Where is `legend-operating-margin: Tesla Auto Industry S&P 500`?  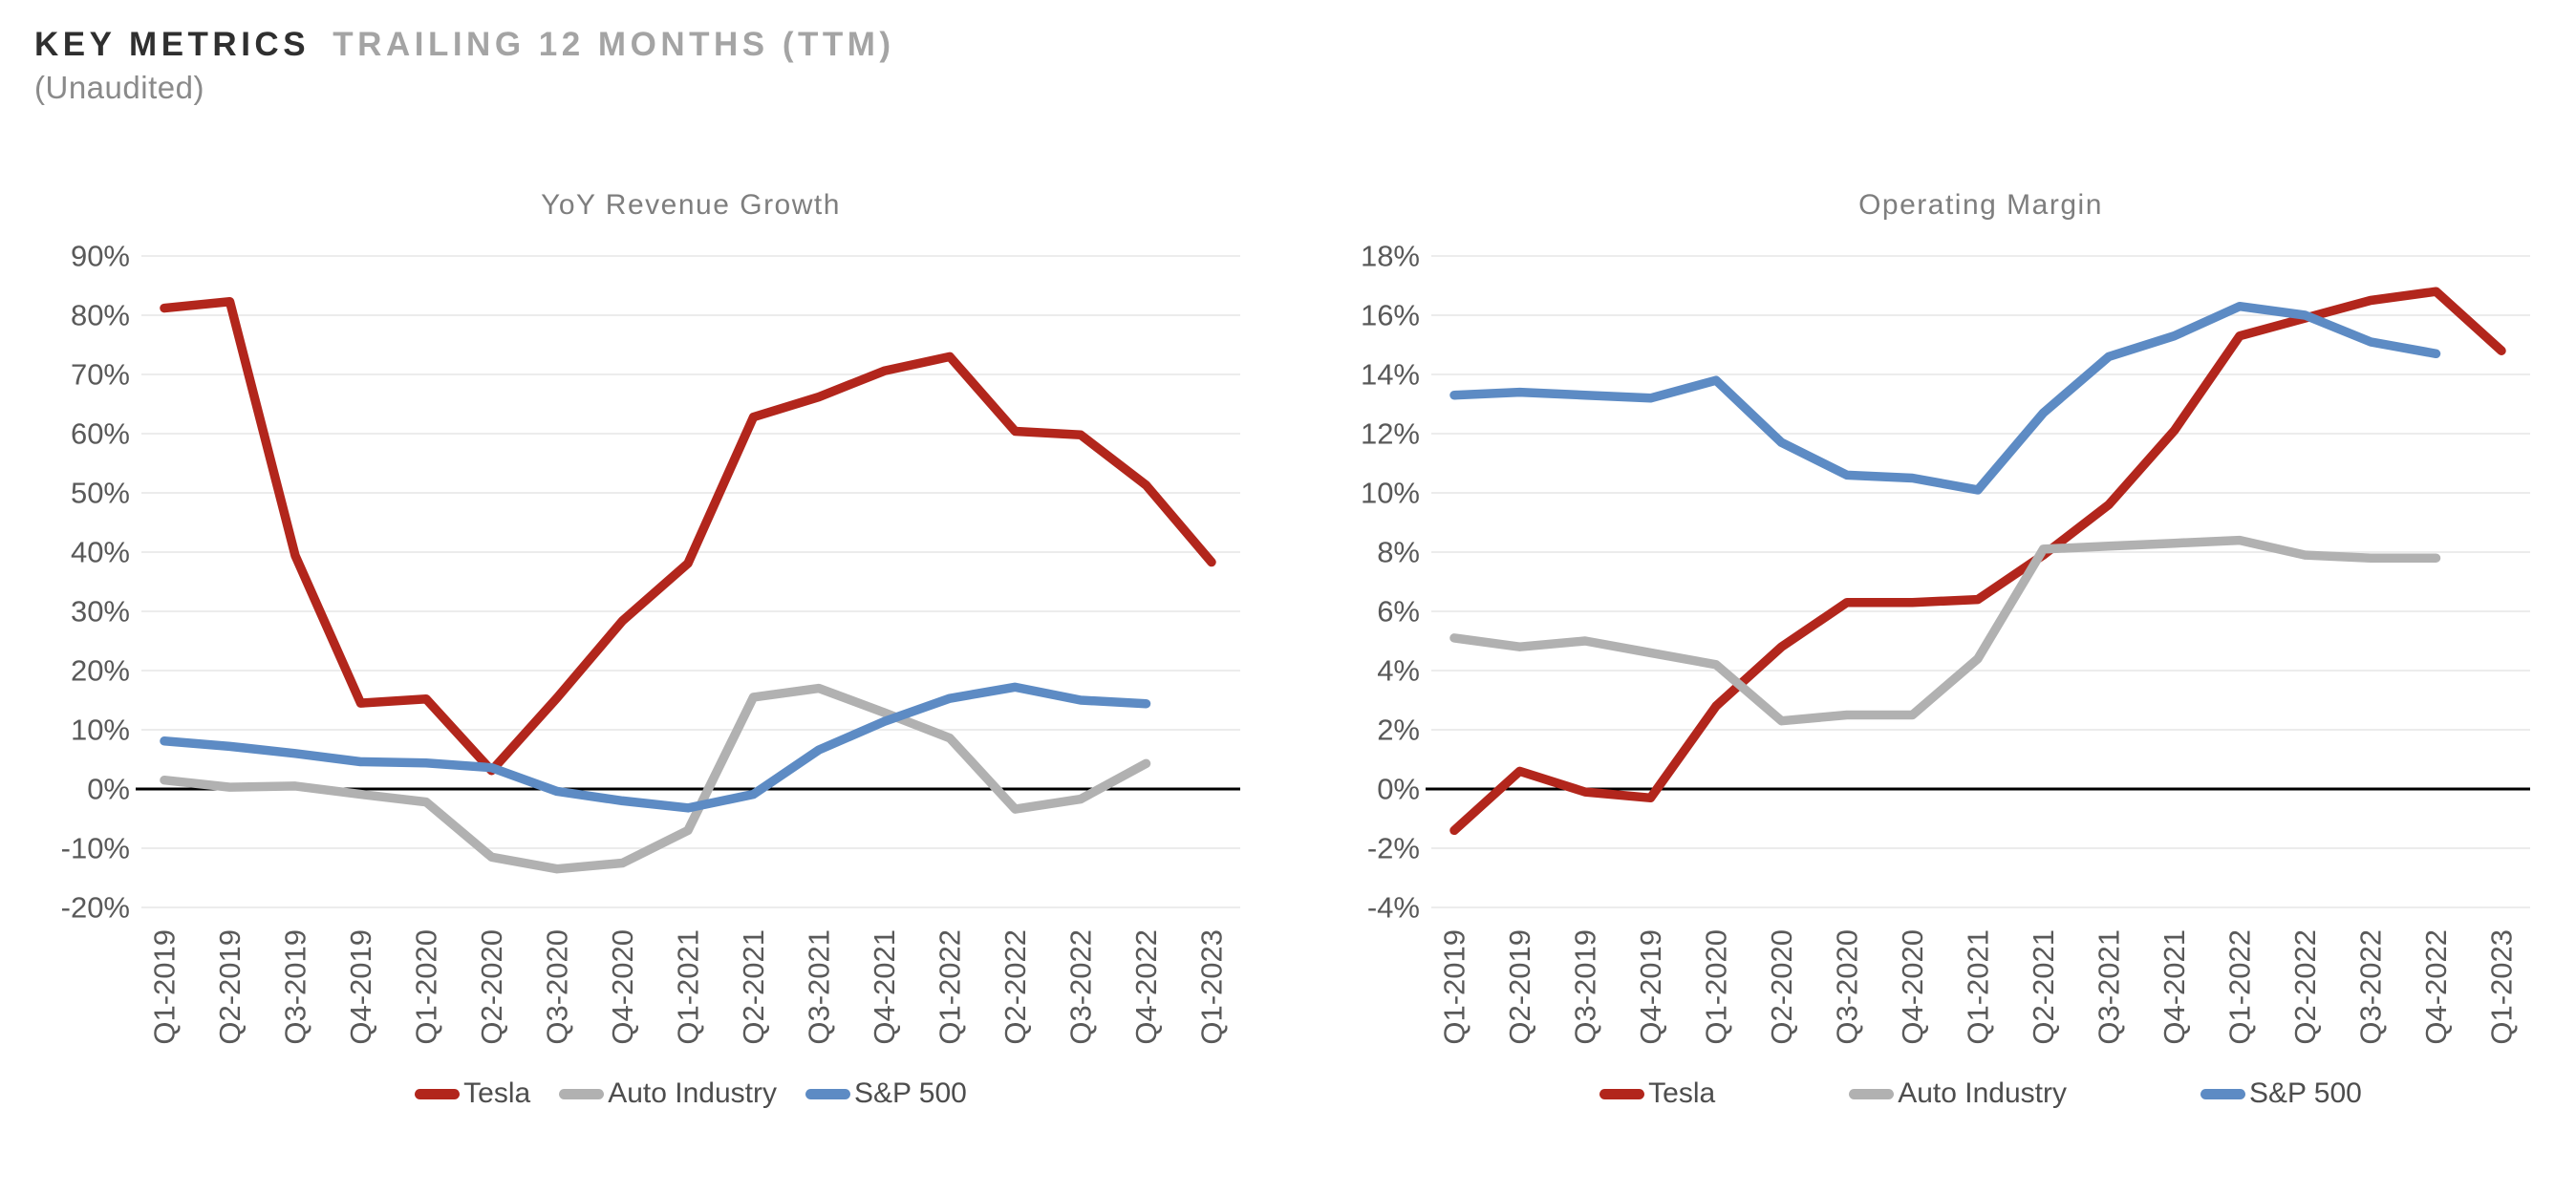
legend-operating-margin: Tesla Auto Industry S&P 500 is located at coordinates (1980, 1094).